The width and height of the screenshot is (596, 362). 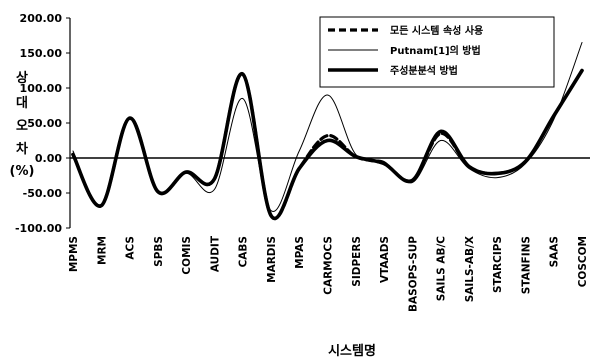 What do you see at coordinates (43, 193) in the screenshot?
I see `y-tick-label: -50.00` at bounding box center [43, 193].